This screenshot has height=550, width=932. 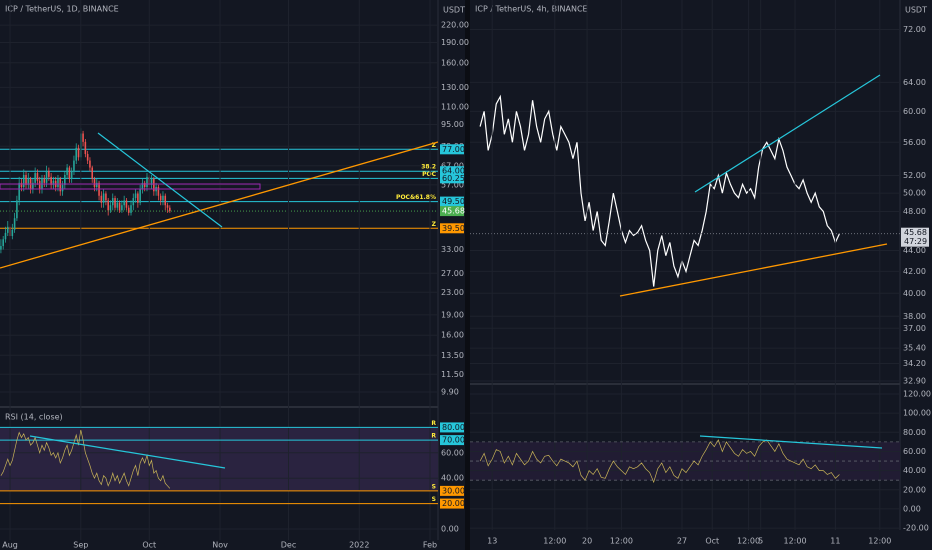 I want to click on y-tick-label: 13.50, so click(x=452, y=355).